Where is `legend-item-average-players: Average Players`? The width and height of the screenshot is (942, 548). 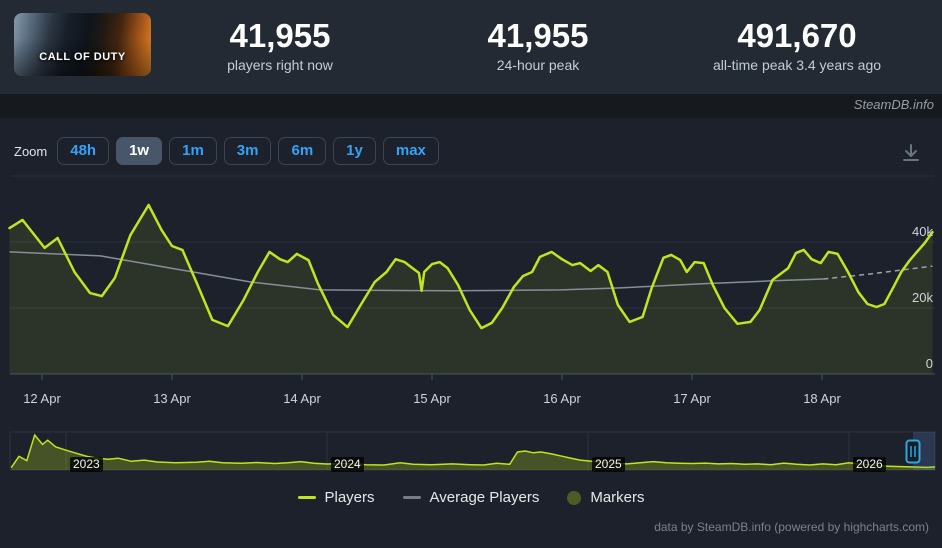 legend-item-average-players: Average Players is located at coordinates (471, 497).